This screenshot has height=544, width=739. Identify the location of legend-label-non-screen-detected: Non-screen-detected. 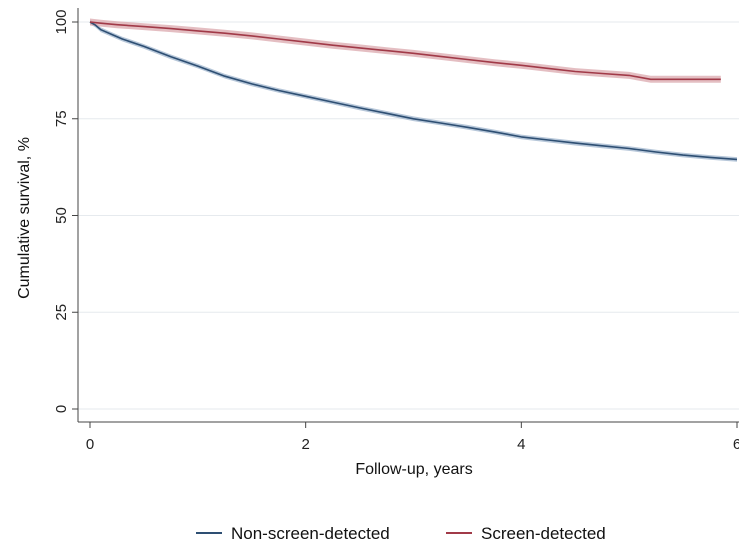
(310, 533).